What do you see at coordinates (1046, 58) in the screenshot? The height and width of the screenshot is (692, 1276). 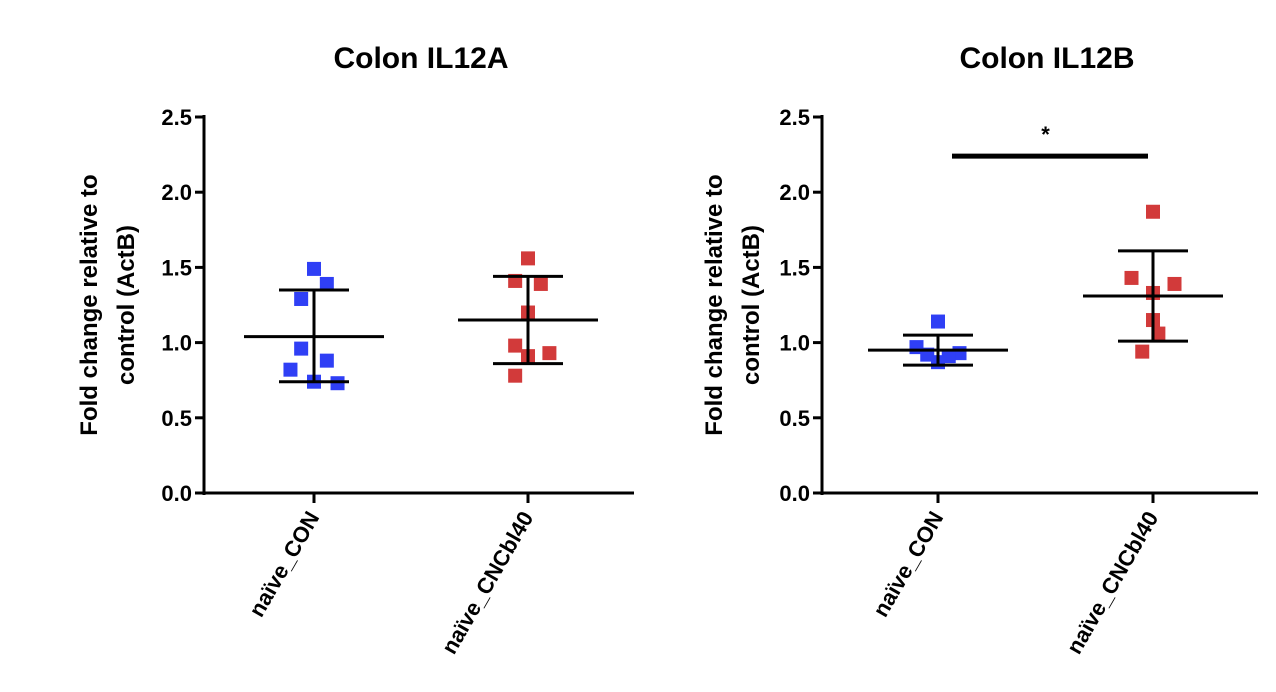 I see `chart-title: Colon IL12B` at bounding box center [1046, 58].